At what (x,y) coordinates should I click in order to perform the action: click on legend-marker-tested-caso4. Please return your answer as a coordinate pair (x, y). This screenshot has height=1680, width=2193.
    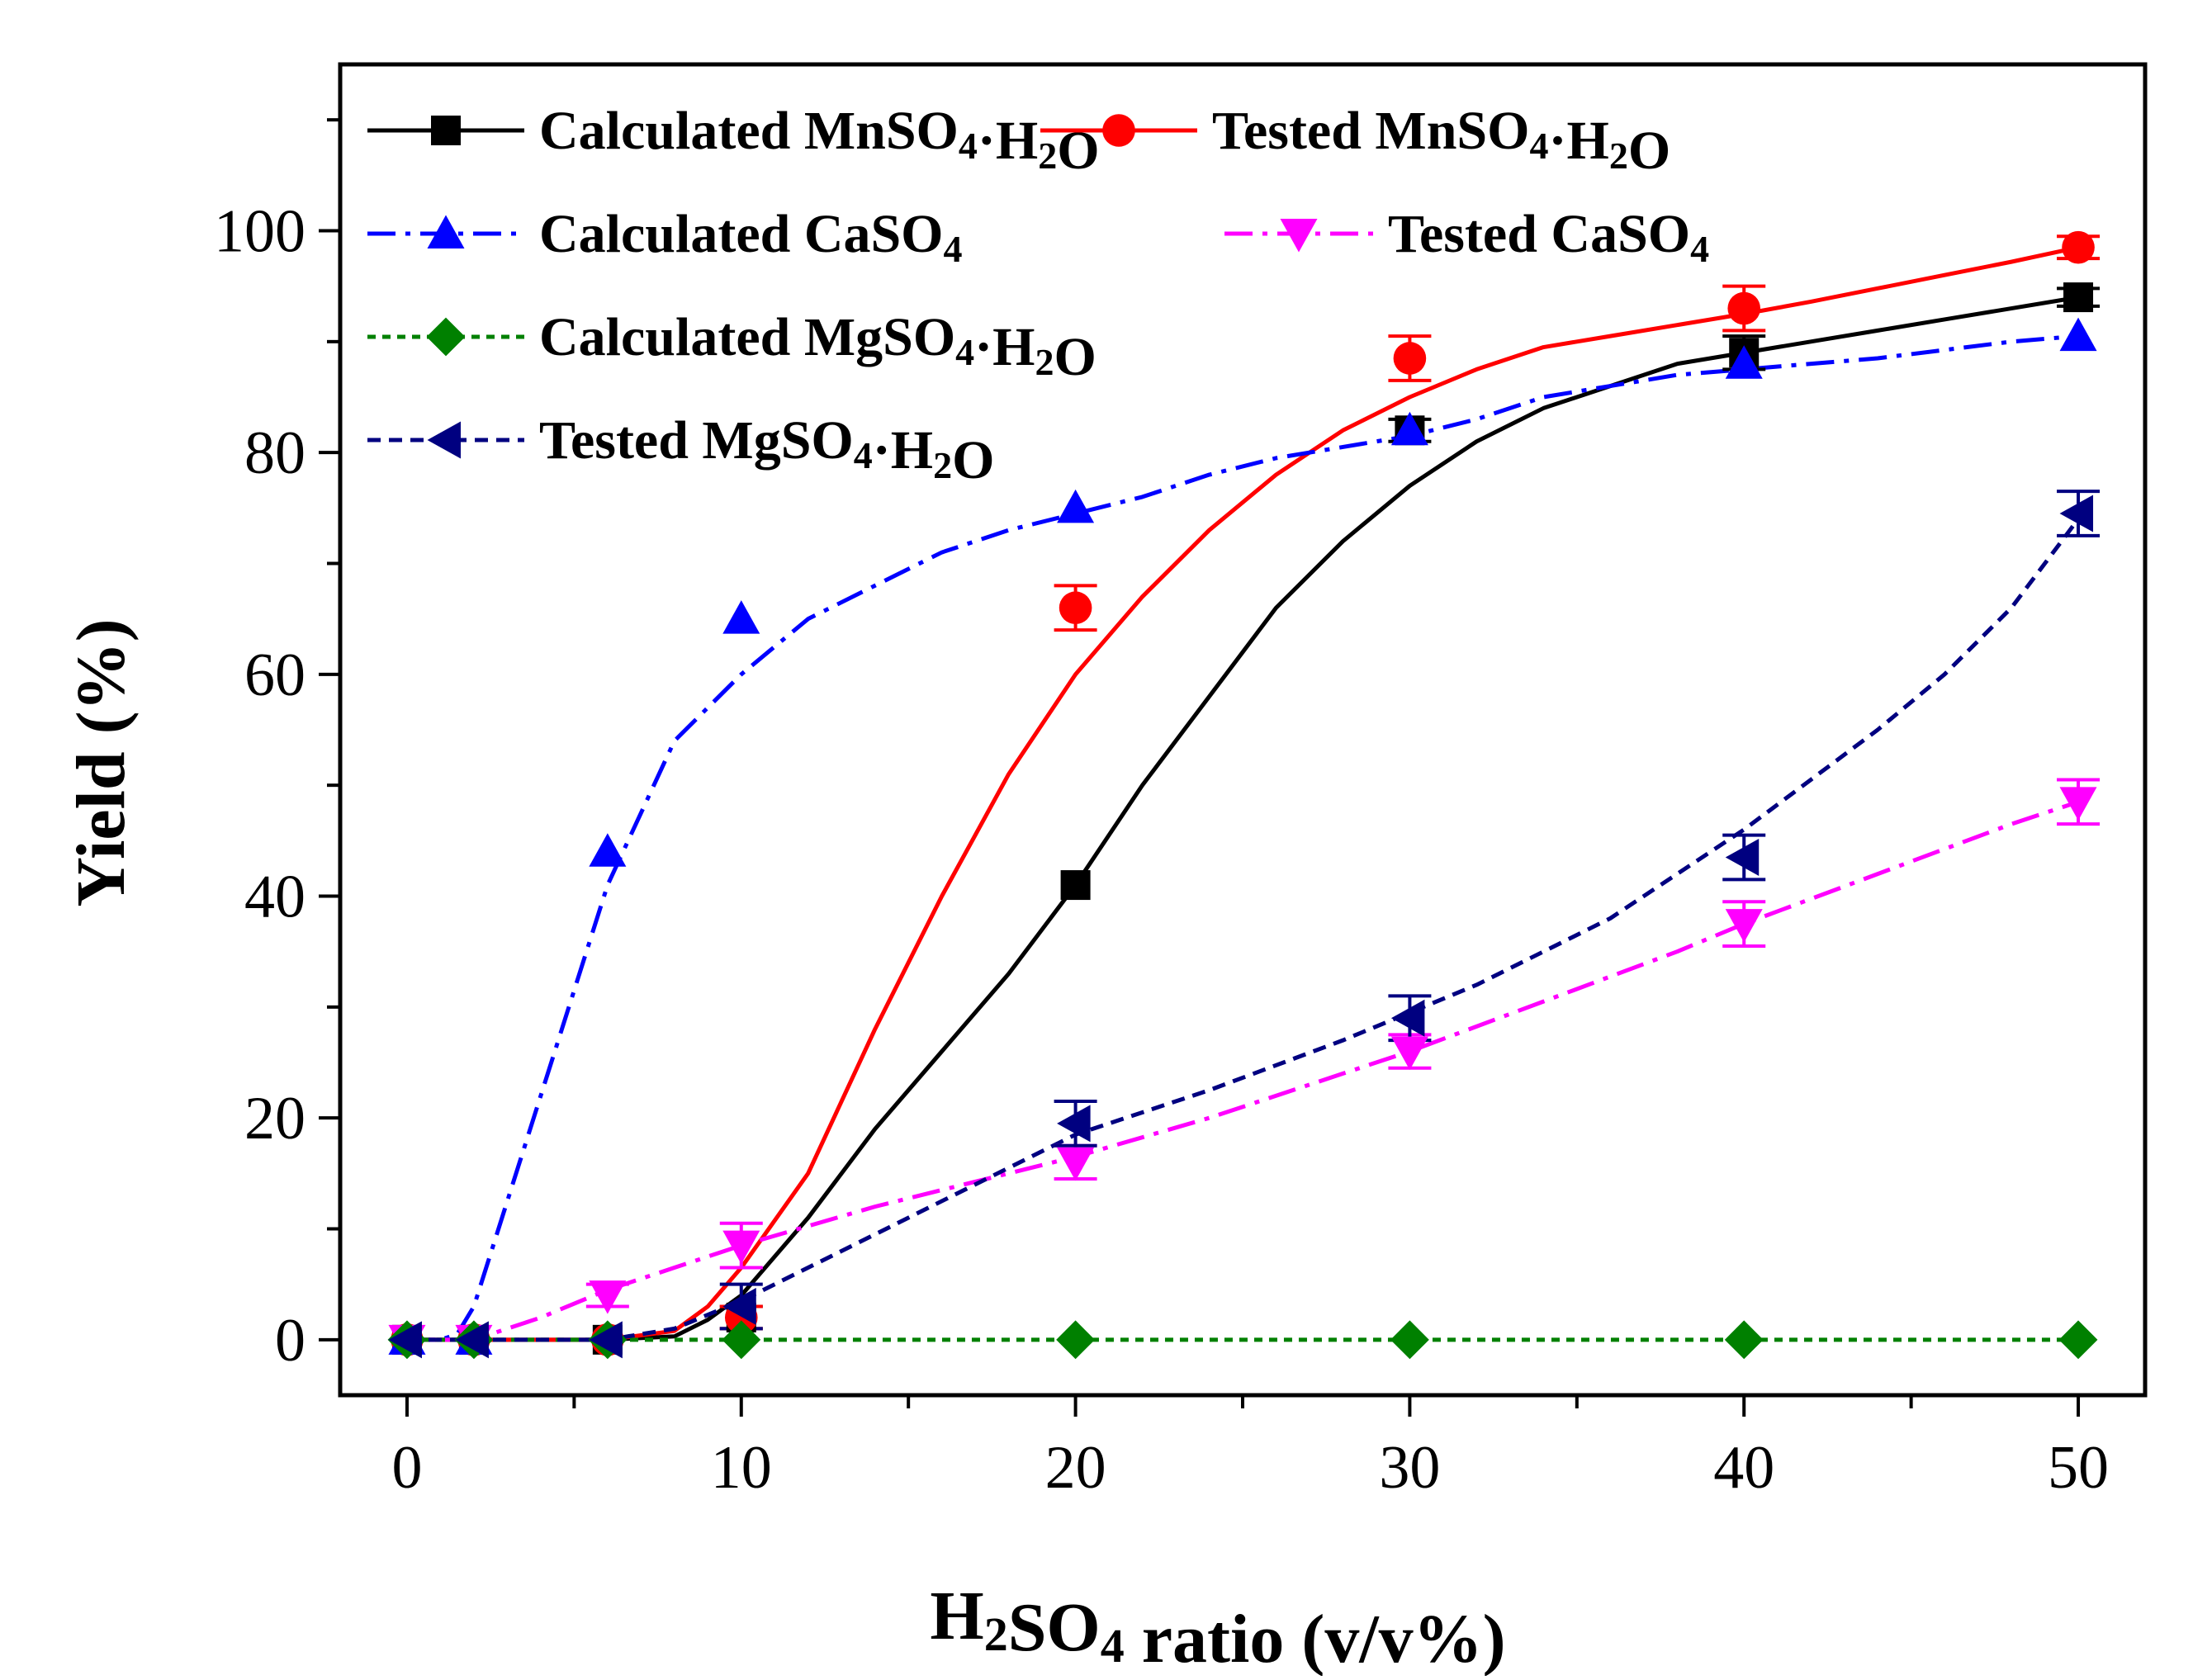
    Looking at the image, I should click on (1299, 236).